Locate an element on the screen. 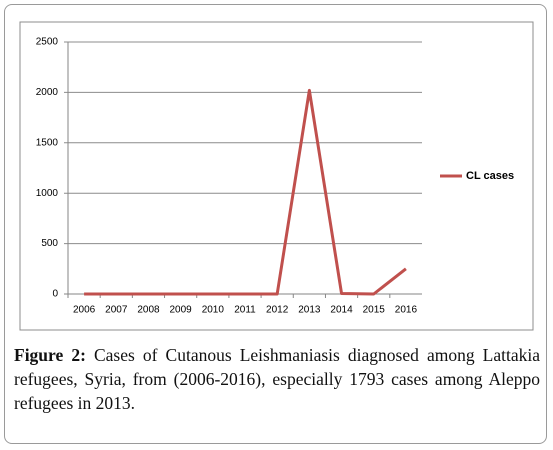 This screenshot has height=450, width=553. y-tick-label: 1500 is located at coordinates (47, 142).